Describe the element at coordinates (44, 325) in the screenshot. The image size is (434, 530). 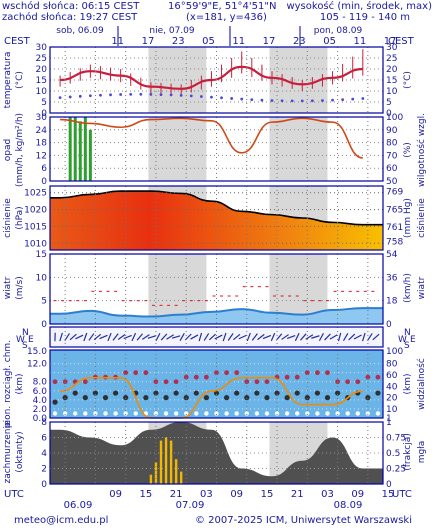
I see `wind-tick: 0` at that location.